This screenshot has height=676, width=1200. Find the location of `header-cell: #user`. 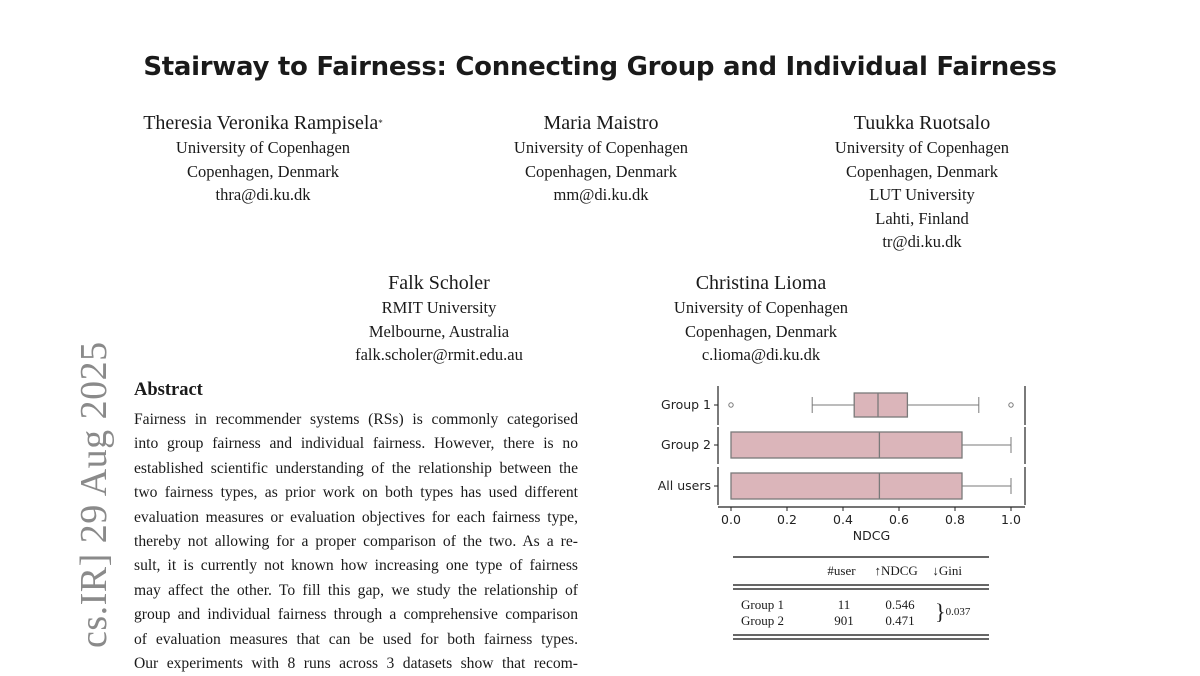

header-cell: #user is located at coordinates (841, 570).